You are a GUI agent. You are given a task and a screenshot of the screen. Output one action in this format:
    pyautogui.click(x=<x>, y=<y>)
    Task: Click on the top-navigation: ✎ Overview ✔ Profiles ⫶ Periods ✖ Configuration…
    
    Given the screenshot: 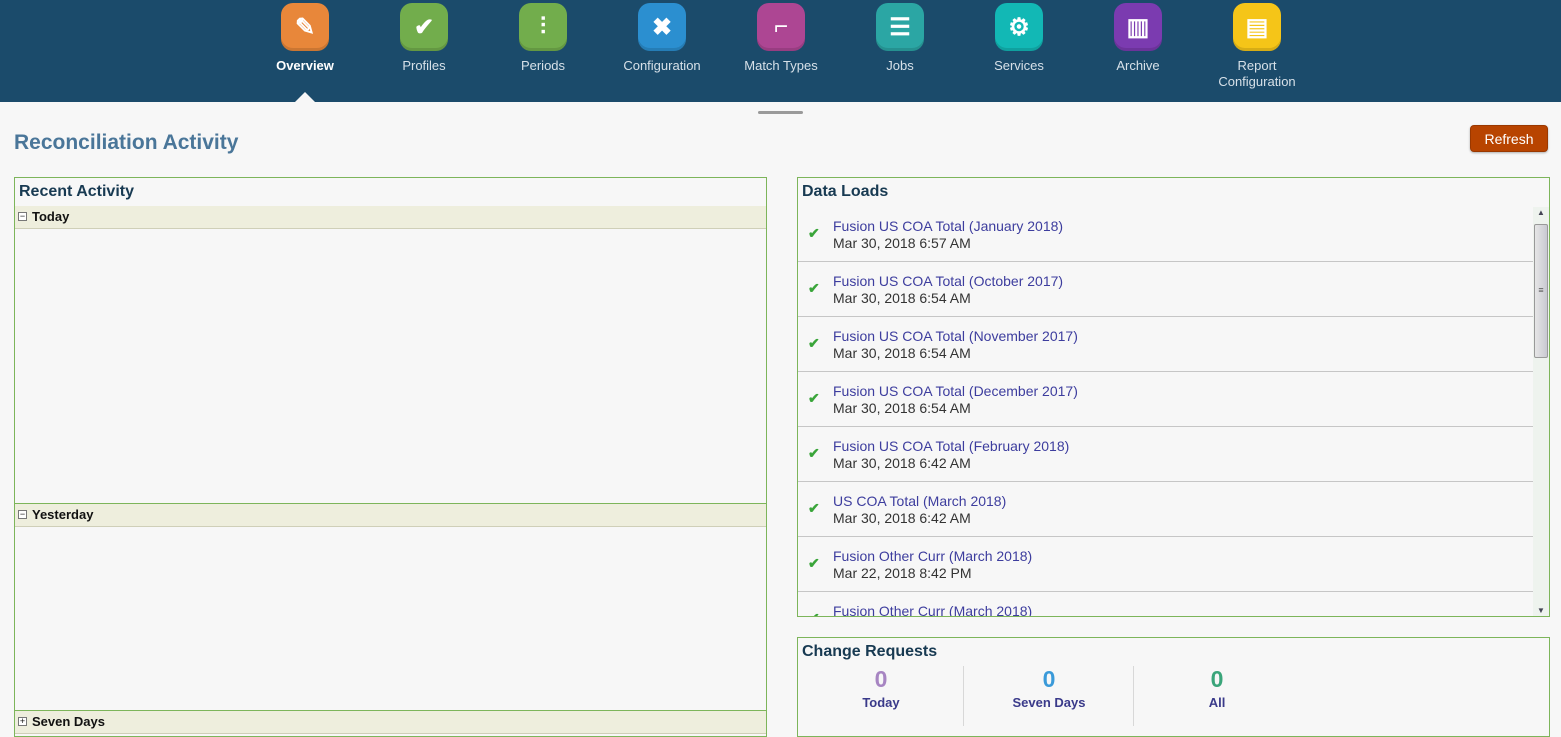 What is the action you would take?
    pyautogui.click(x=780, y=51)
    